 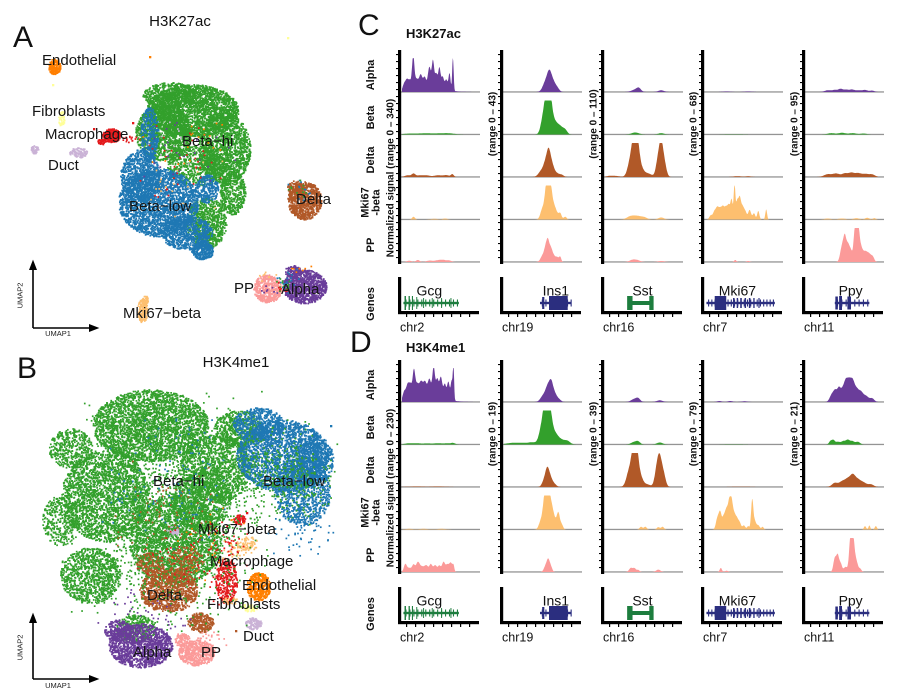 I want to click on gene-name-gcg: Gcg, so click(x=430, y=291).